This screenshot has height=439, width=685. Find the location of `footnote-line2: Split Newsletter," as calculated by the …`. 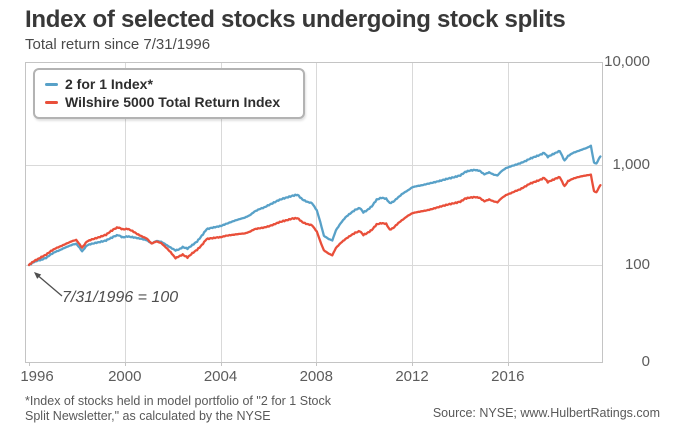

footnote-line2: Split Newsletter," as calculated by the … is located at coordinates (148, 416).